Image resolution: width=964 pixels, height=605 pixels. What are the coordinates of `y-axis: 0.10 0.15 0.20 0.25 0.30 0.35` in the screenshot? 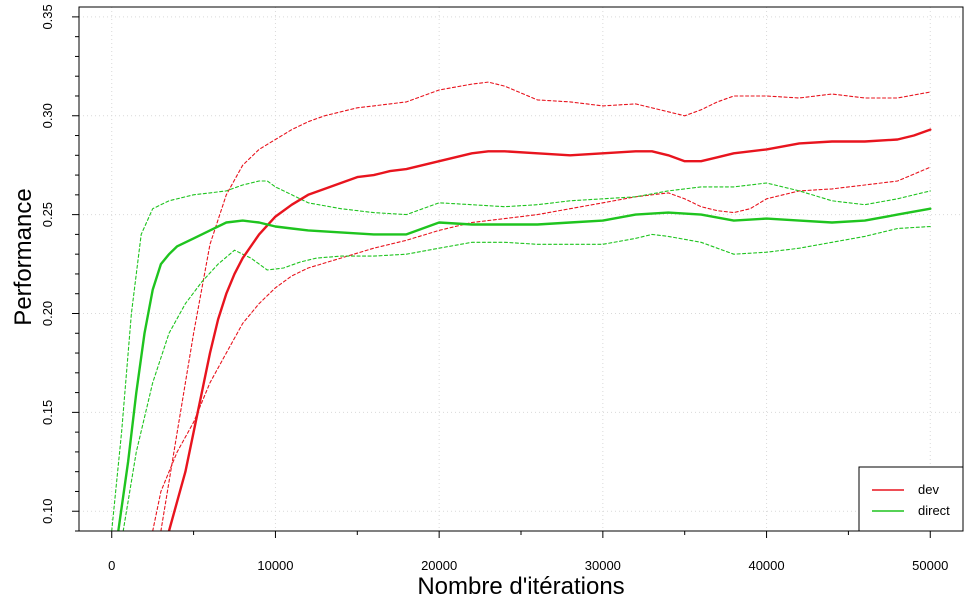 It's located at (59, 268).